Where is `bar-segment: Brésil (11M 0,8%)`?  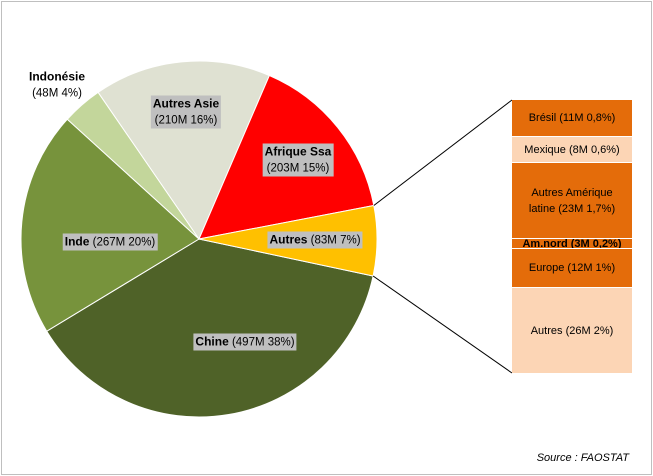
bar-segment: Brésil (11M 0,8%) is located at coordinates (572, 118).